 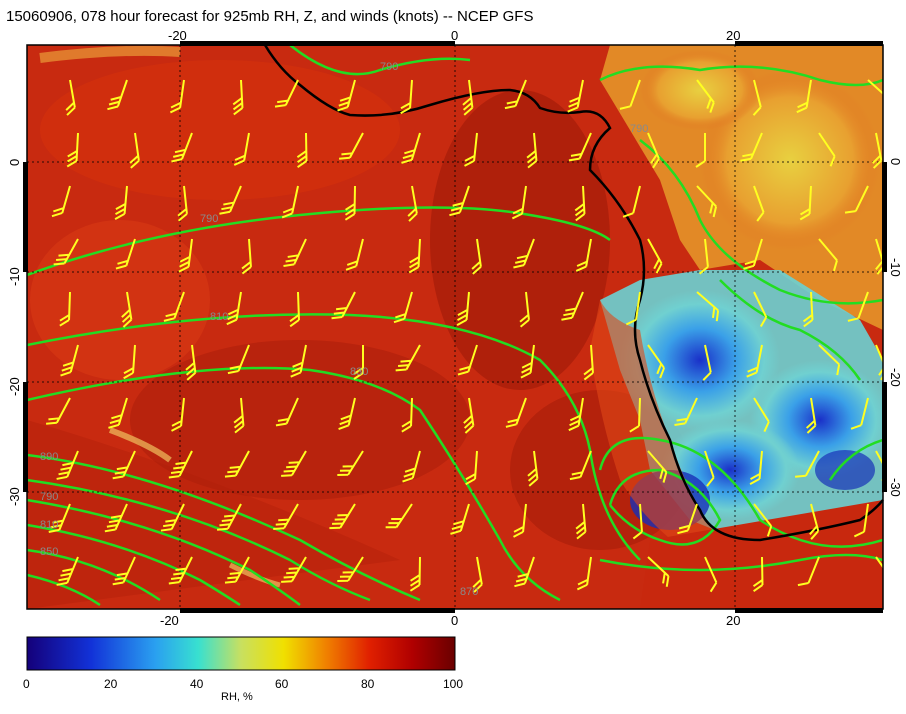 I want to click on colorbar-tick: 80, so click(x=368, y=684).